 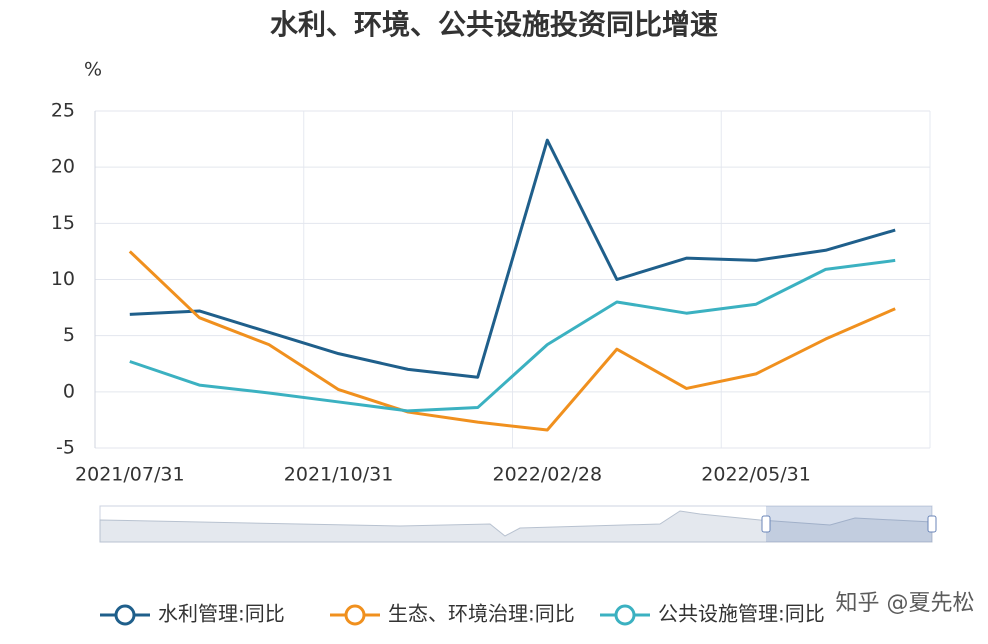 What do you see at coordinates (93, 70) in the screenshot?
I see `y-axis-label: %` at bounding box center [93, 70].